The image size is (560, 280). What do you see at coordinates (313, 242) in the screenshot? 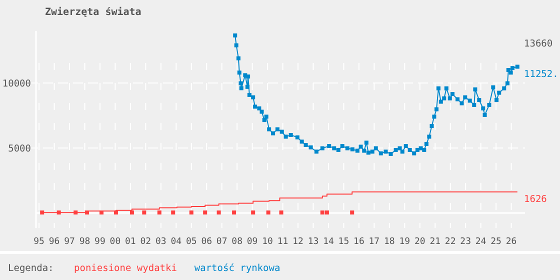
I see `x-tick-label: 13` at bounding box center [313, 242].